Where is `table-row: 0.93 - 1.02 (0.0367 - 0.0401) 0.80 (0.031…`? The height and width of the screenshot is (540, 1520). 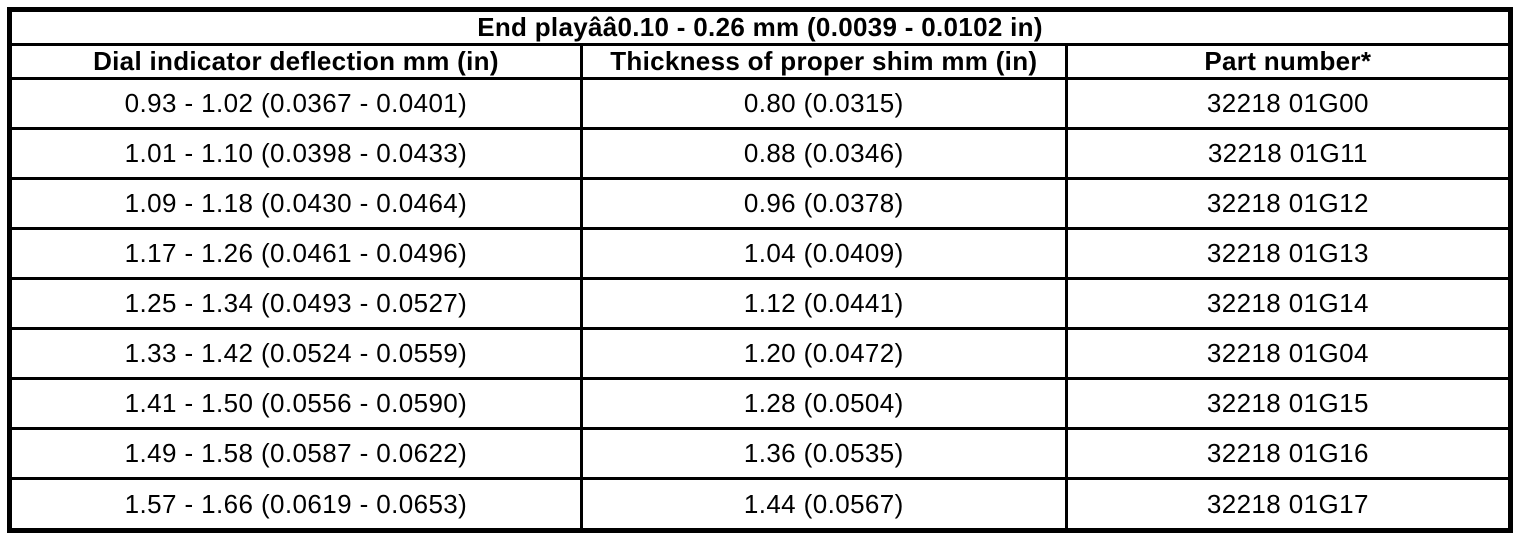
table-row: 0.93 - 1.02 (0.0367 - 0.0401) 0.80 (0.031… is located at coordinates (760, 103).